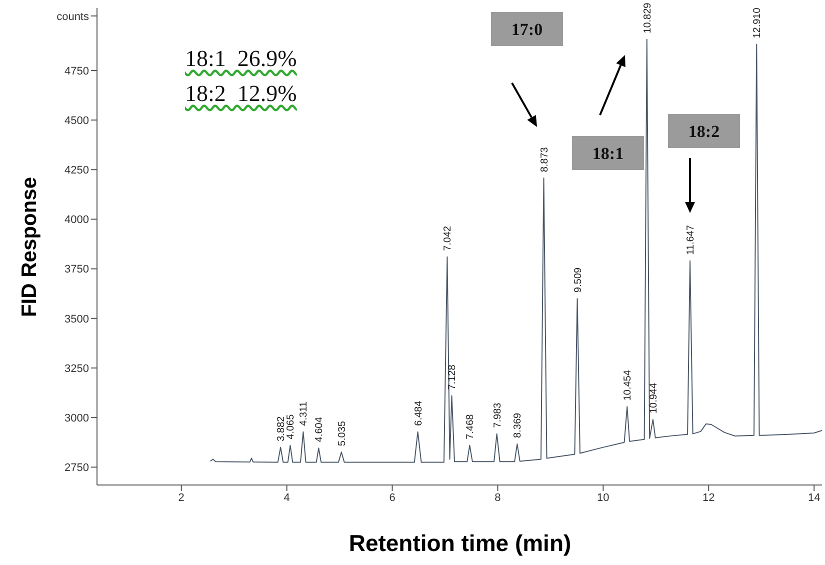 This screenshot has width=825, height=565. I want to click on y-axis-title: FID Response, so click(30, 247).